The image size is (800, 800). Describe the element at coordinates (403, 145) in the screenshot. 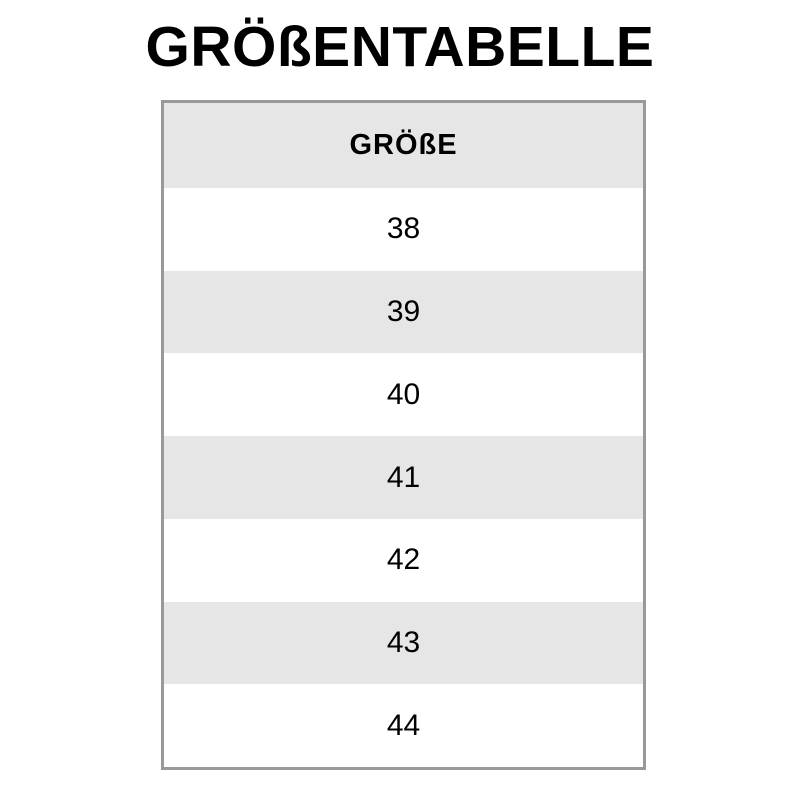

I see `size-table-header-cell: GRÖßE` at that location.